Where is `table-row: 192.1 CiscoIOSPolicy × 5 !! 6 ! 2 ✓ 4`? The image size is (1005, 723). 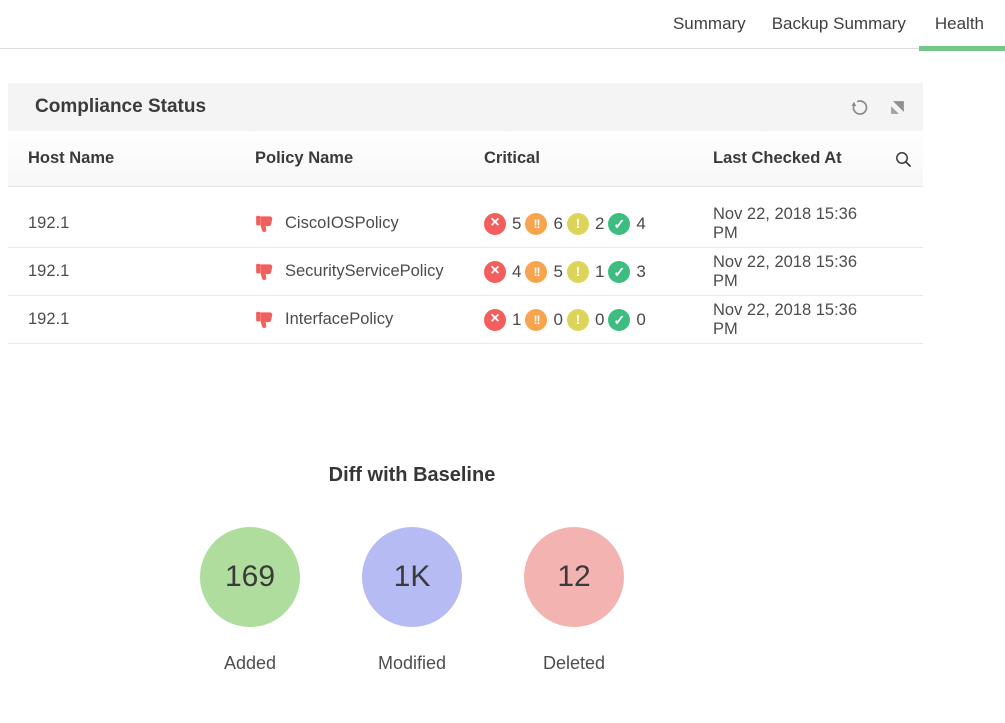 table-row: 192.1 CiscoIOSPolicy × 5 !! 6 ! 2 ✓ 4 is located at coordinates (465, 224).